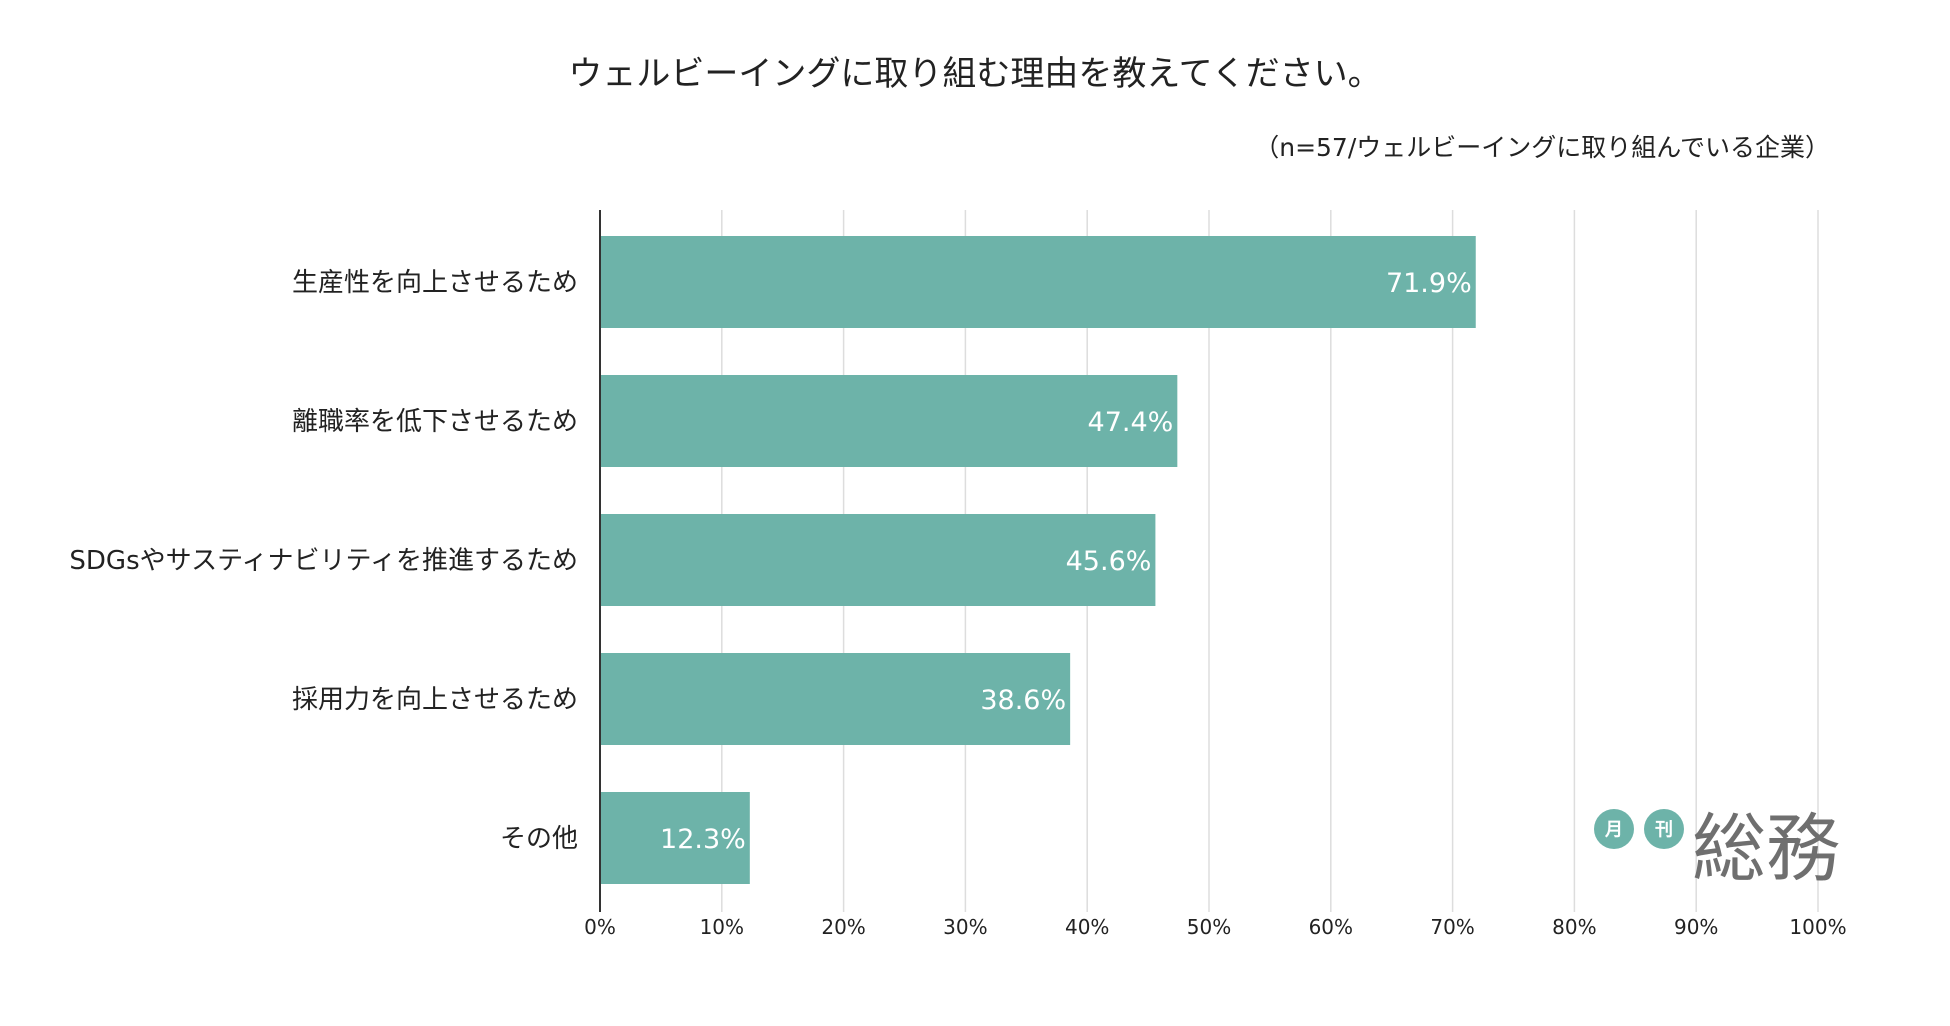  Describe the element at coordinates (435, 283) in the screenshot. I see `category-label: 生産性を向上させるため` at that location.